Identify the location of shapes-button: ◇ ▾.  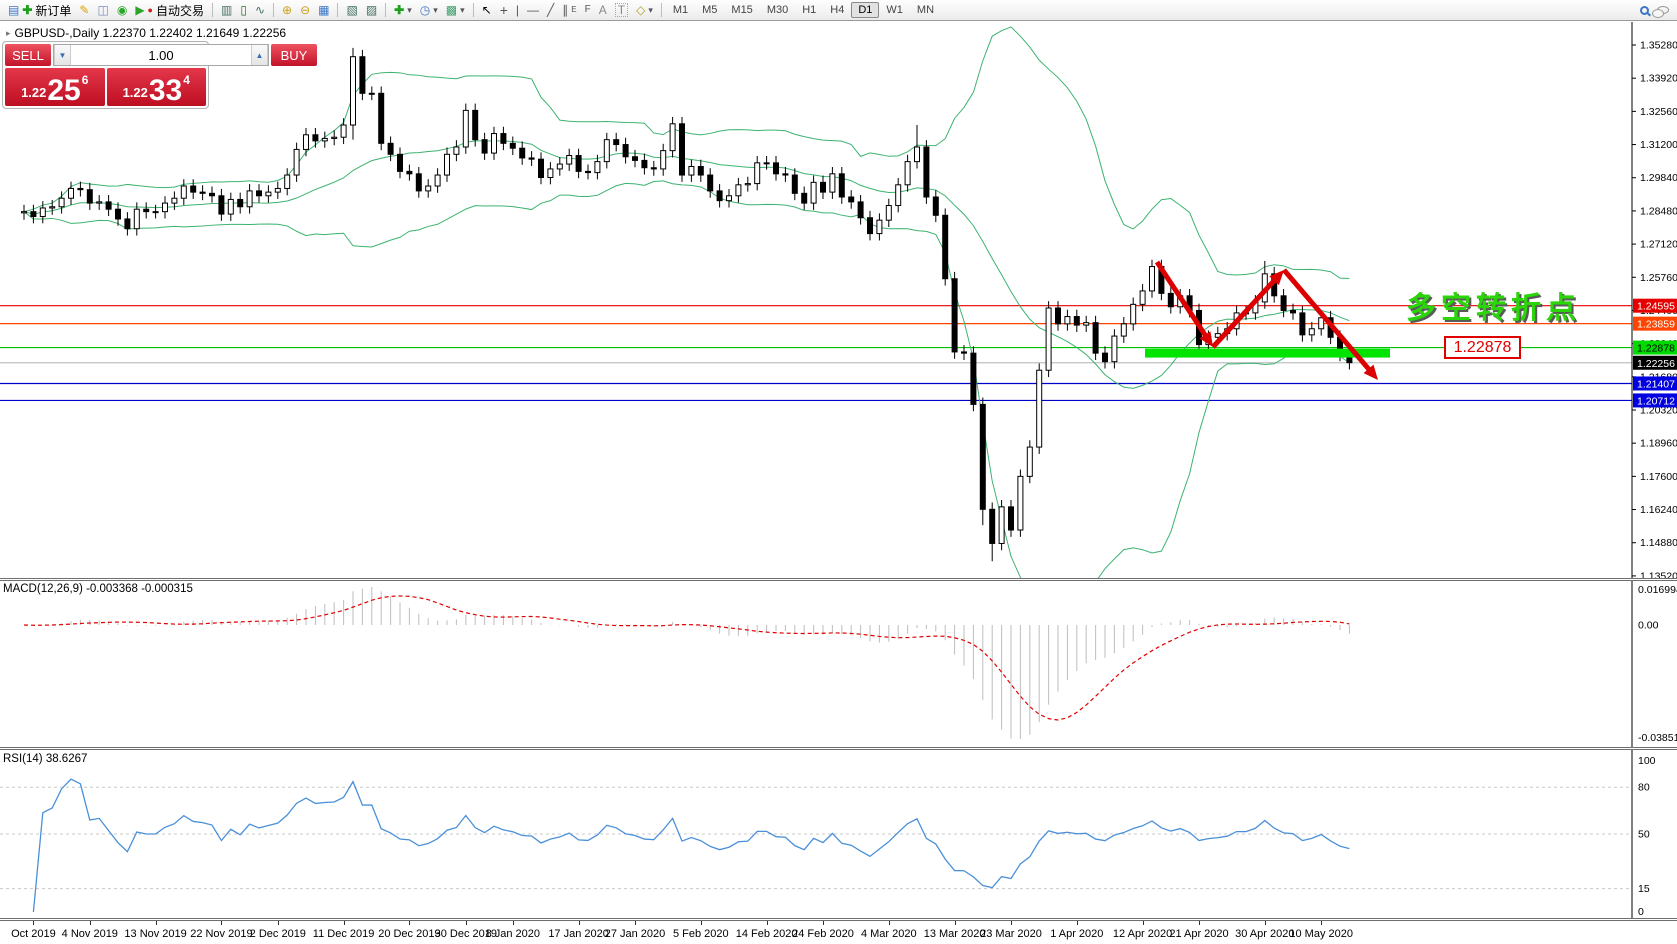
(644, 10).